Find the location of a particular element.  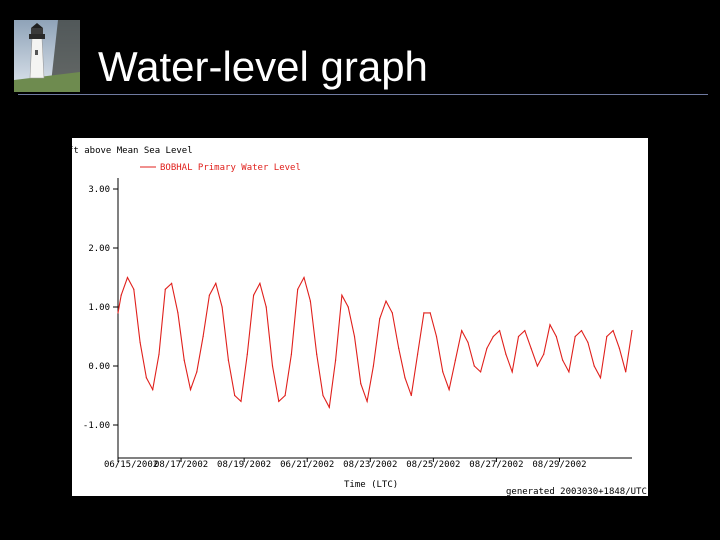

y-tick-label: 1.00 is located at coordinates (99, 308).